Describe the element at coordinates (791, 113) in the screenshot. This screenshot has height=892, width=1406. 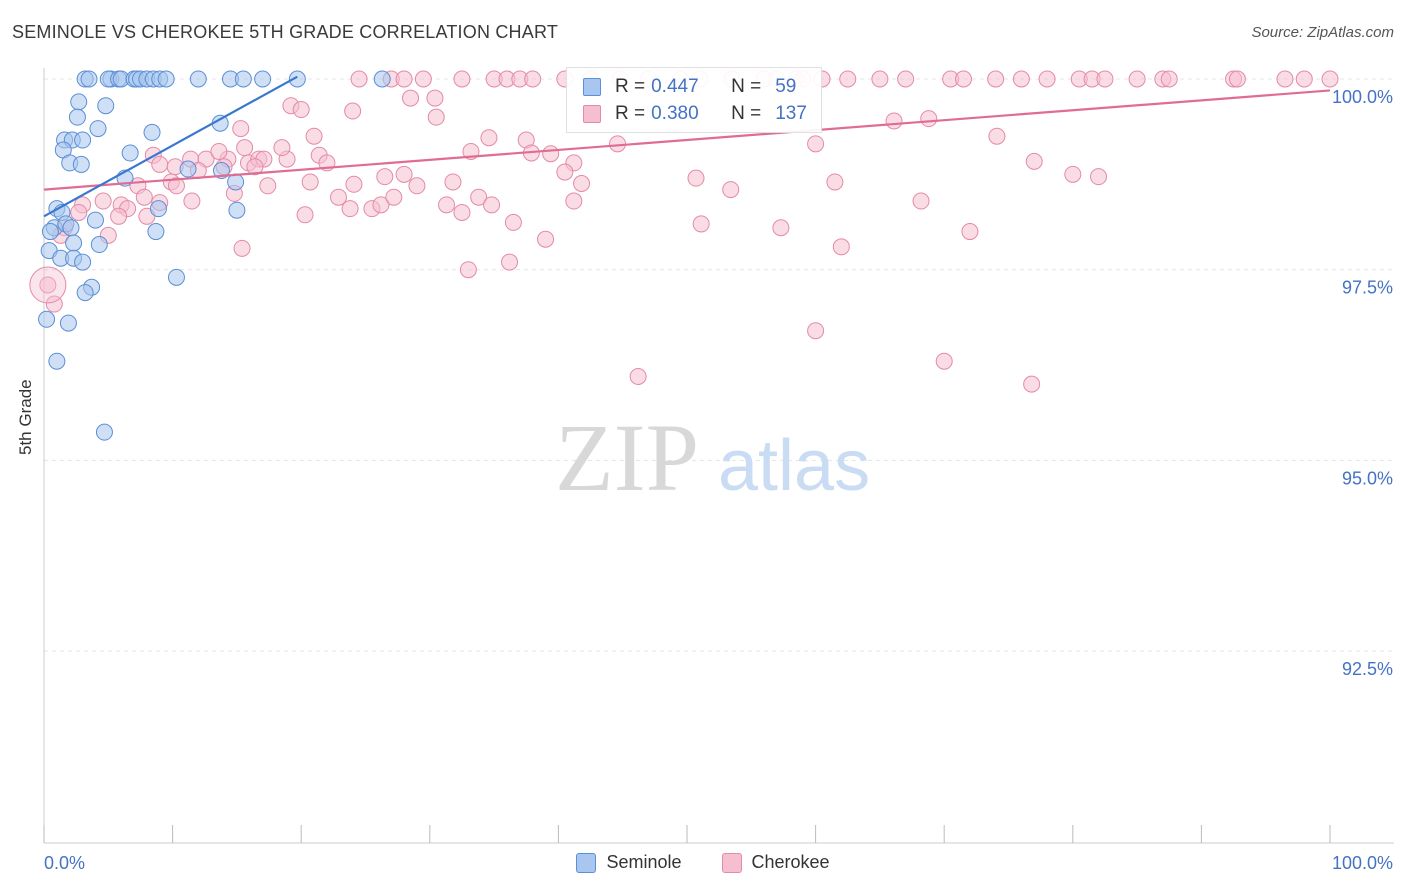
I see `cherokee-n-value: 137` at that location.